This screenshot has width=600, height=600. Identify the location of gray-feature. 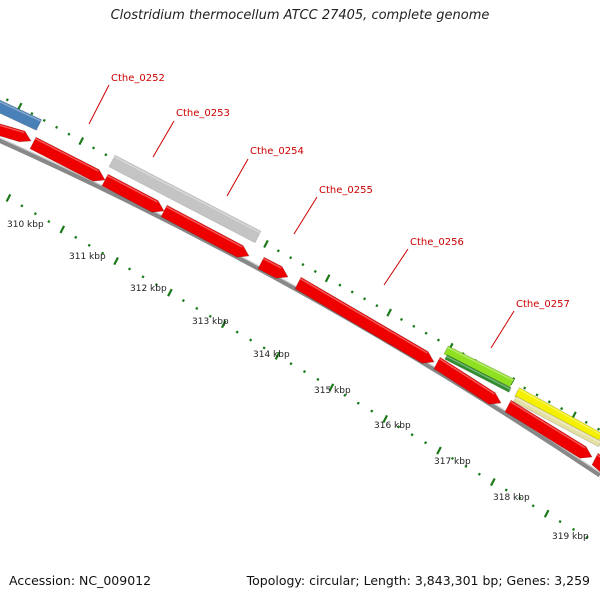
(185, 199).